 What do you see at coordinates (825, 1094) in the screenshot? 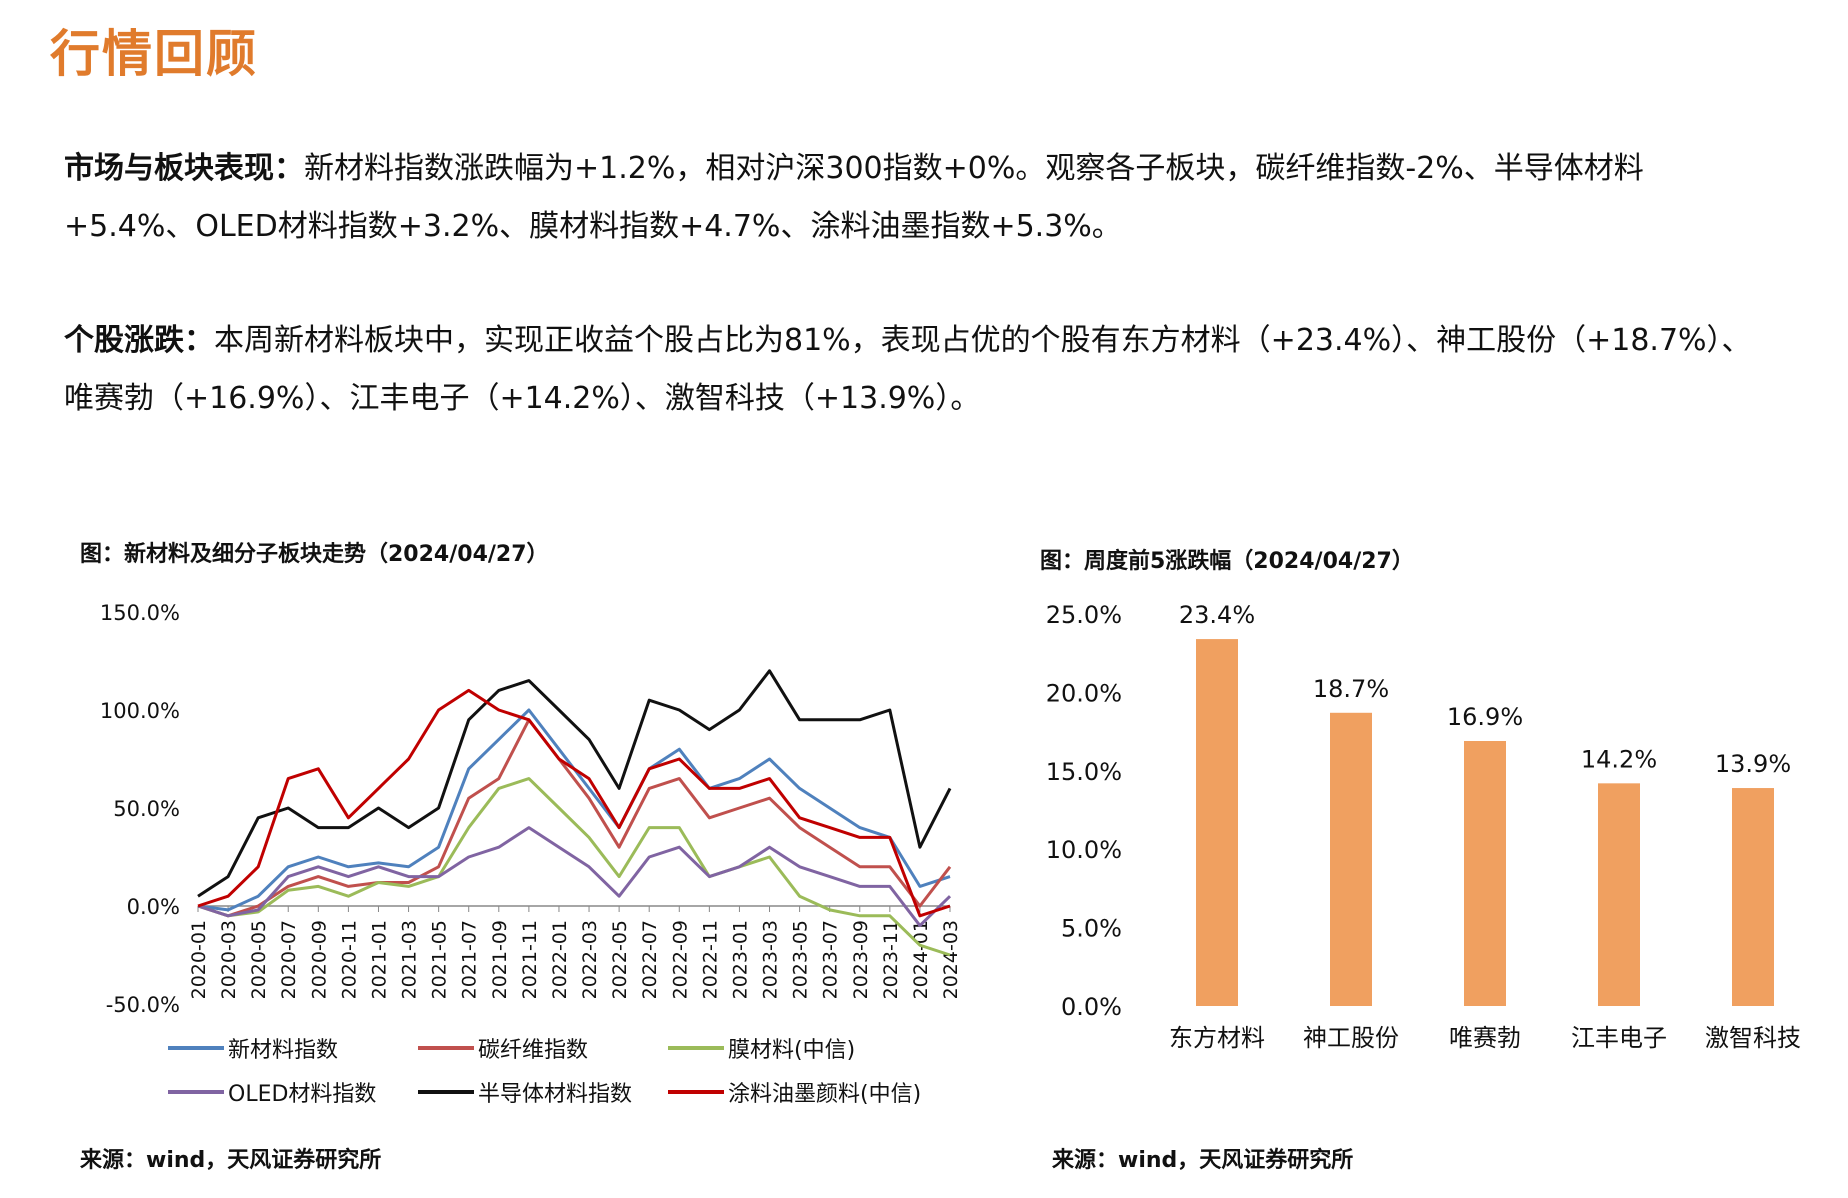
I see `legend-label: 涂料油墨颜料(中信)` at bounding box center [825, 1094].